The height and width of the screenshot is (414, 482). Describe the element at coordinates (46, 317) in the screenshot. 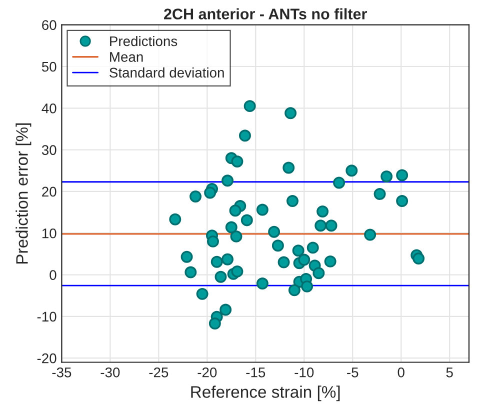

I see `y-tick-label: -10` at that location.